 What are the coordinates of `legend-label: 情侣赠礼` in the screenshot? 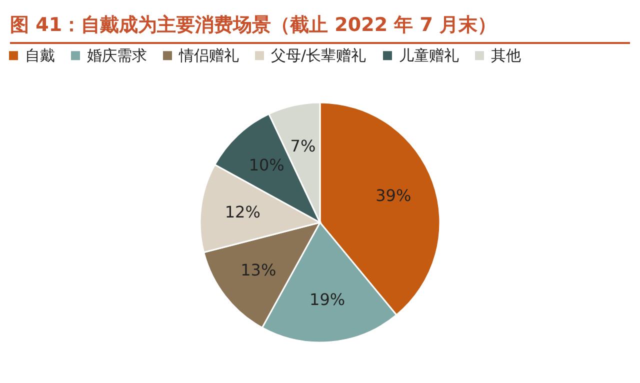 It's located at (208, 55).